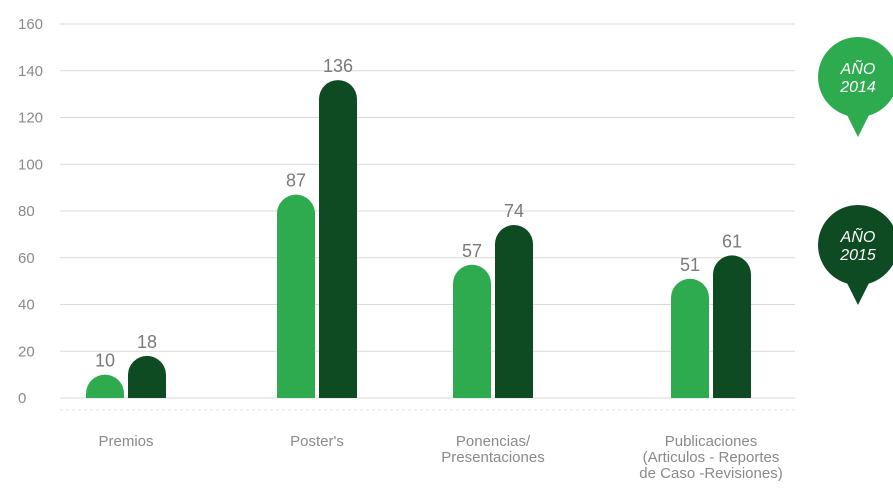  I want to click on data-label: 10, so click(105, 361).